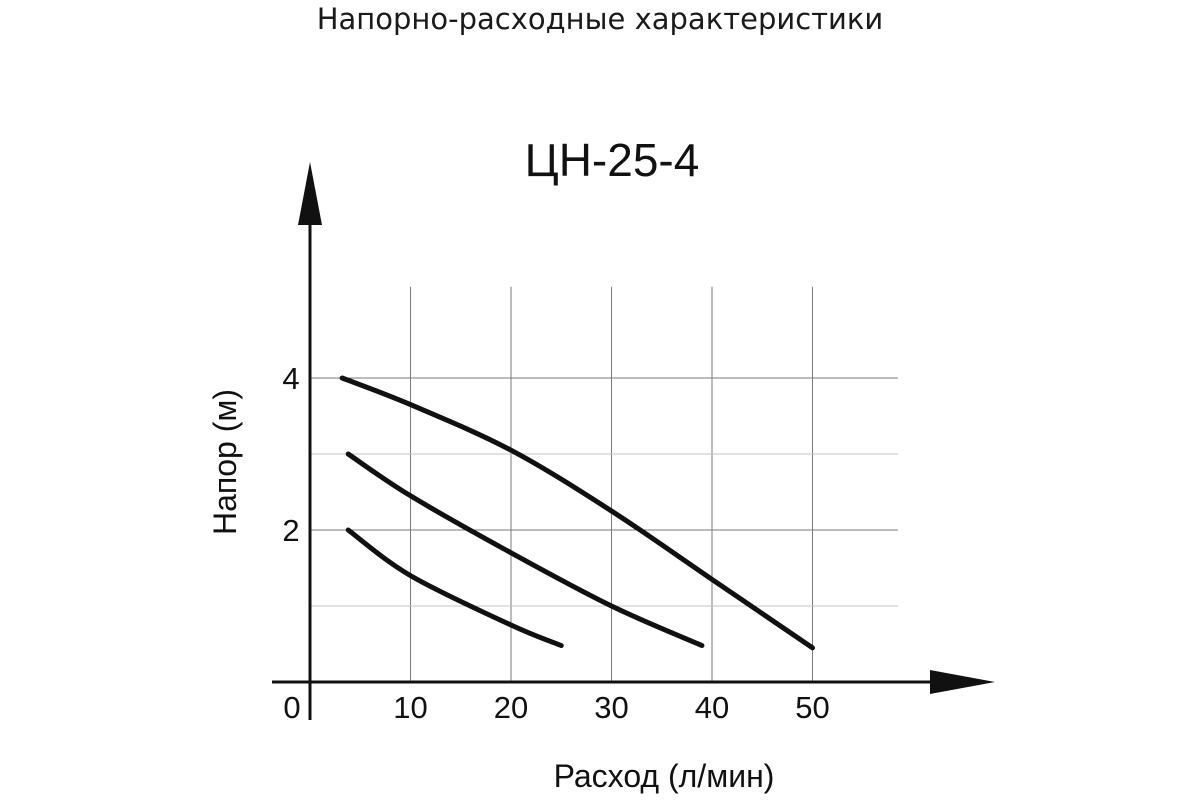 Image resolution: width=1200 pixels, height=800 pixels. I want to click on x-axis-arrow-icon, so click(962, 682).